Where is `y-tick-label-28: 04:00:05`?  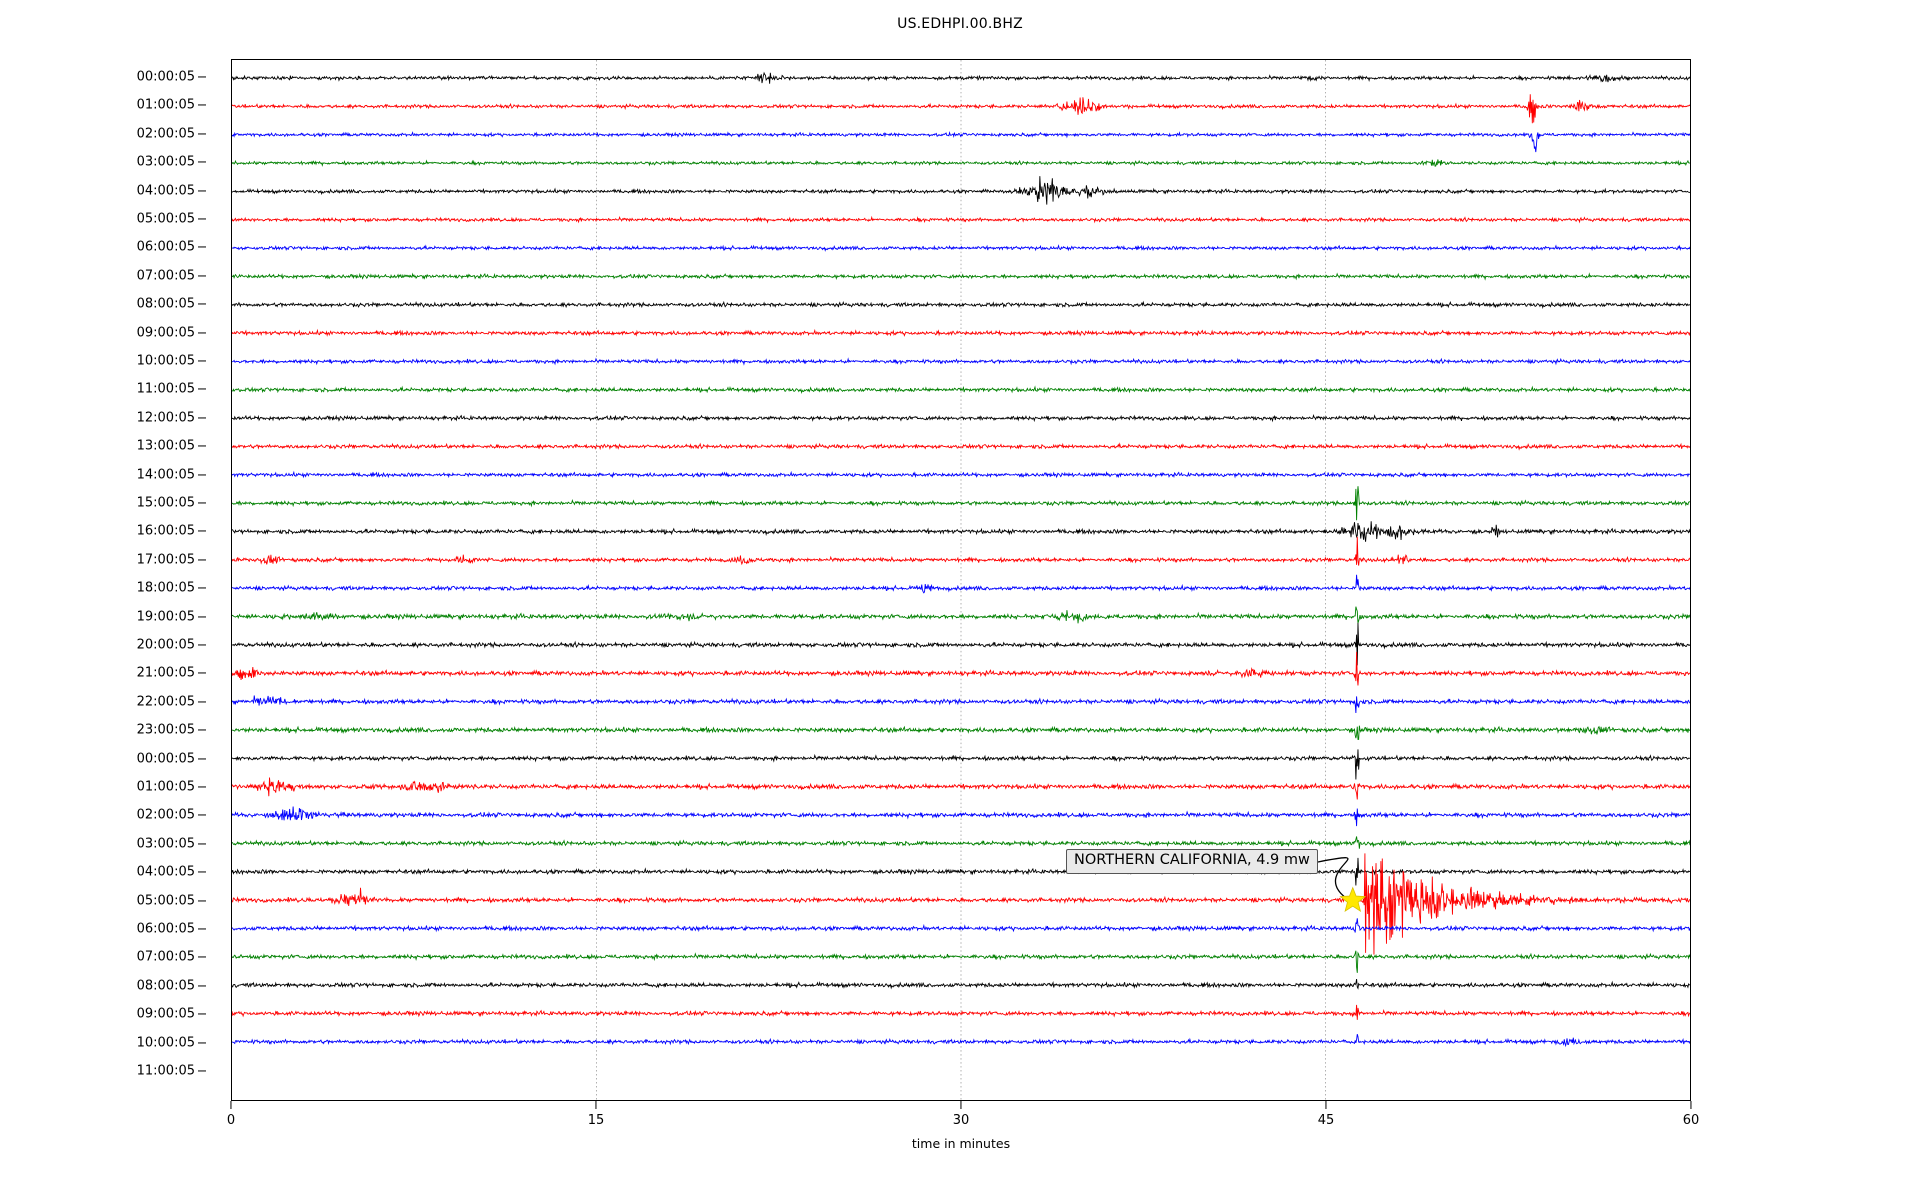
y-tick-label-28: 04:00:05 is located at coordinates (165, 872).